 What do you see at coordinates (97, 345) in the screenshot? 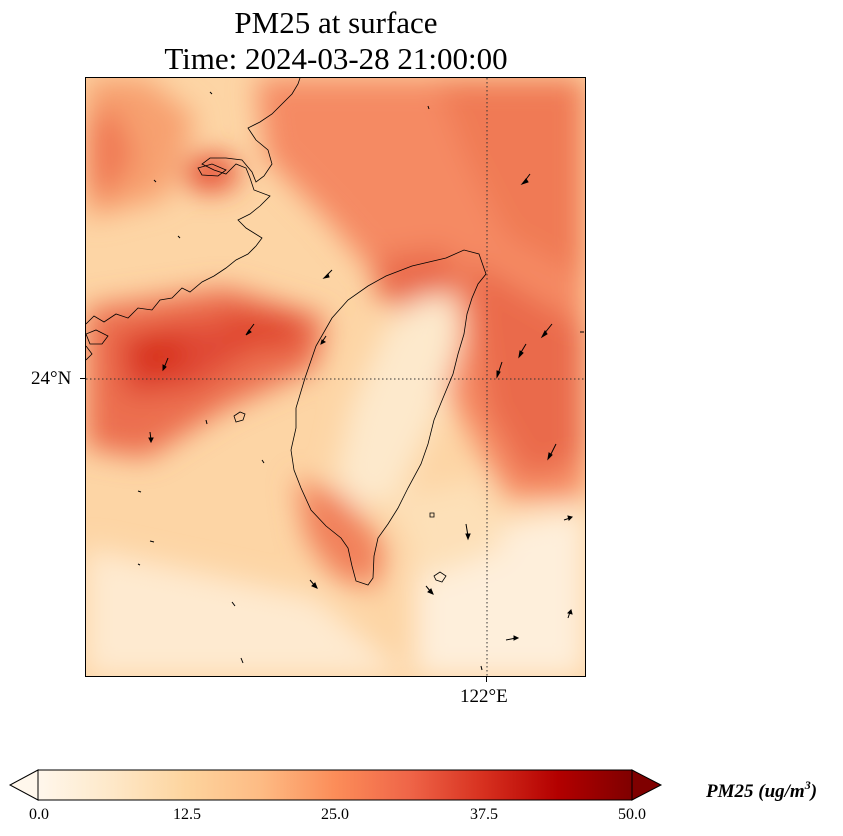
I see `nw-coast-islands` at bounding box center [97, 345].